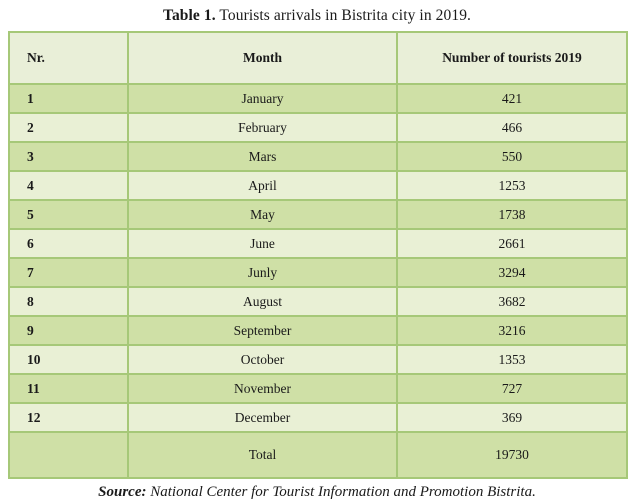 The image size is (634, 503). Describe the element at coordinates (262, 156) in the screenshot. I see `cell-month: Mars` at that location.